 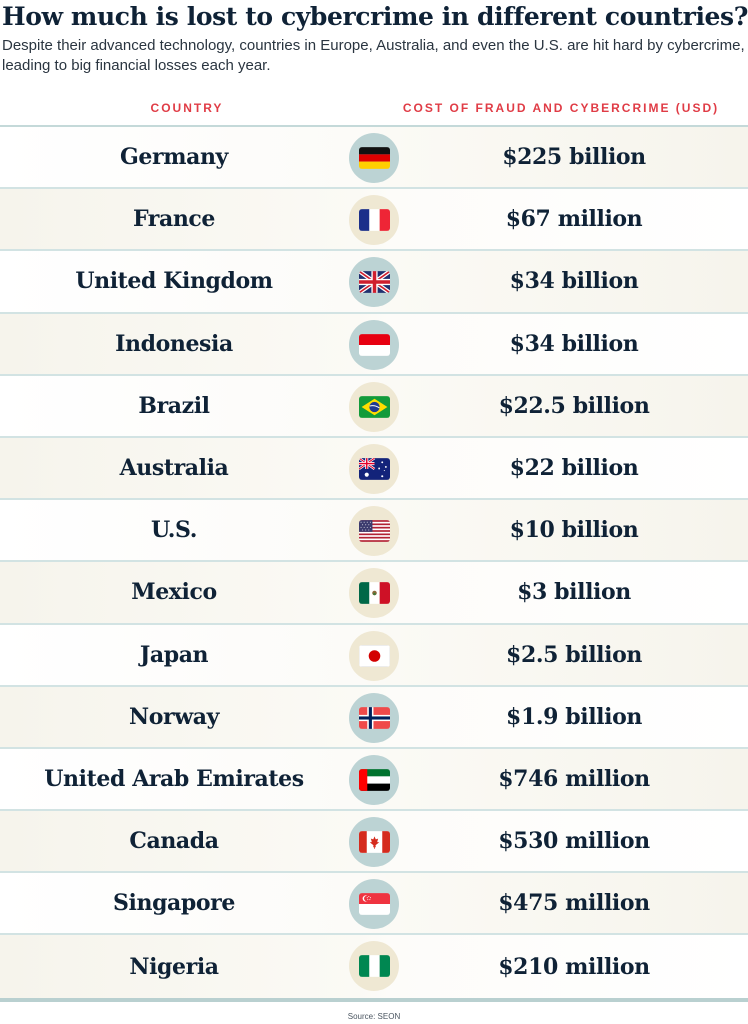 I want to click on cost-value: $22.5 billion, so click(x=574, y=405).